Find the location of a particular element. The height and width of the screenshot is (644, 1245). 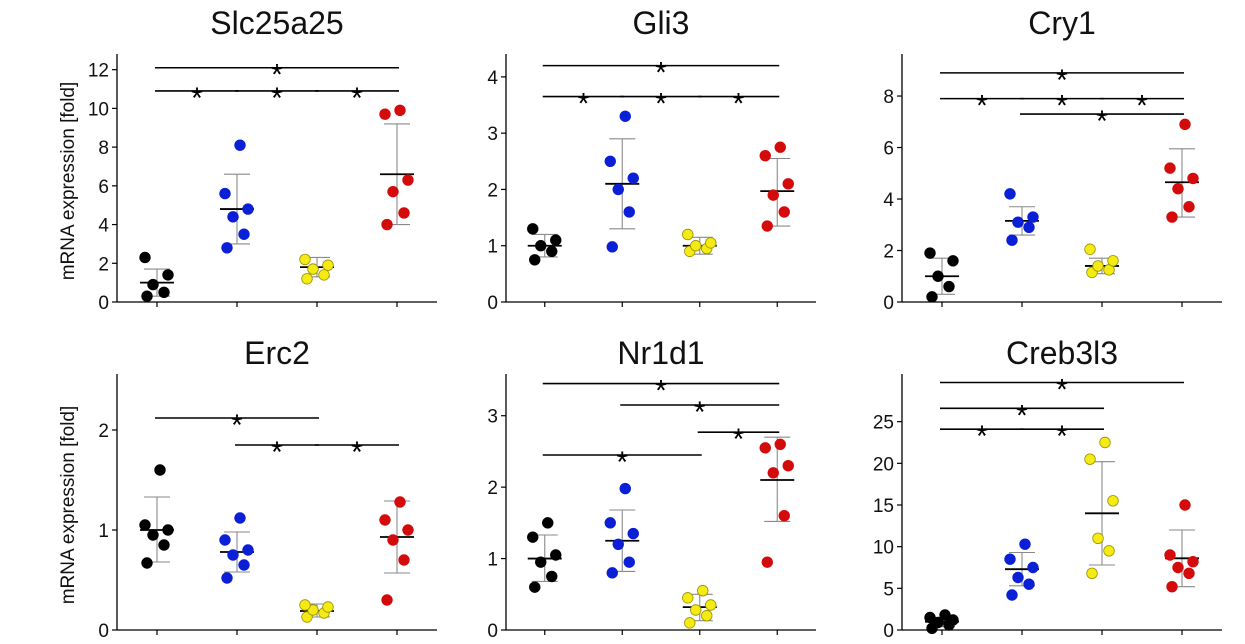

y-tick-label: 15 is located at coordinates (883, 506).